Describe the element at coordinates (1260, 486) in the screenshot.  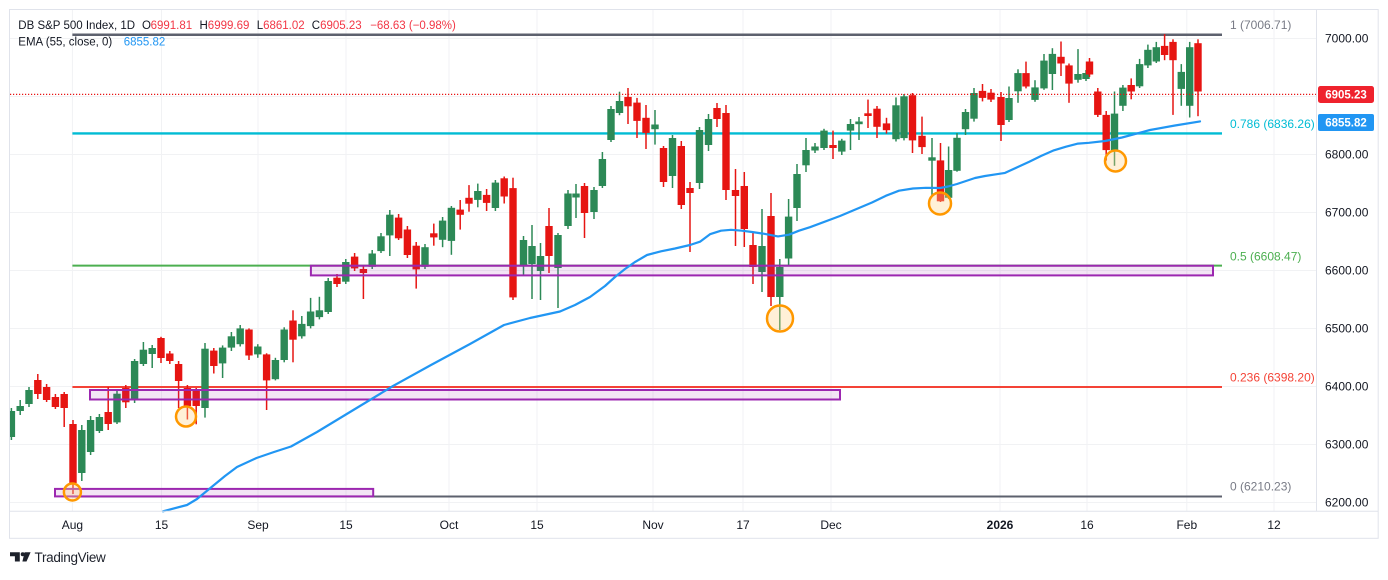
I see `svg-text: 0 (6210.23)` at that location.